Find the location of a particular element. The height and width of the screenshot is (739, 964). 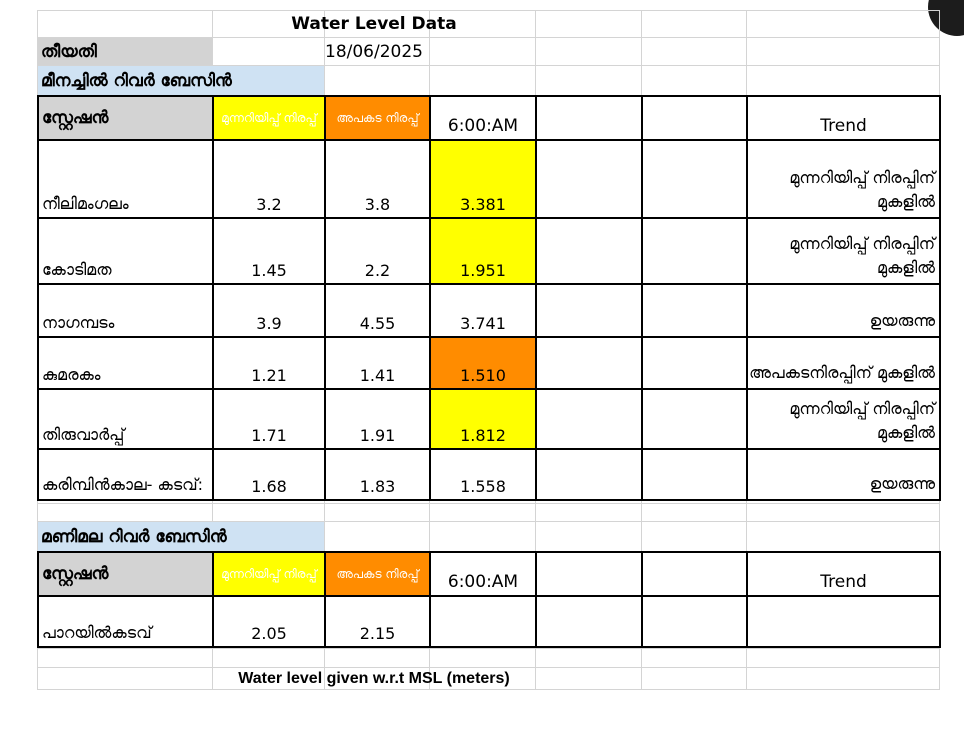

current-level-value: 3.741 is located at coordinates (483, 310).